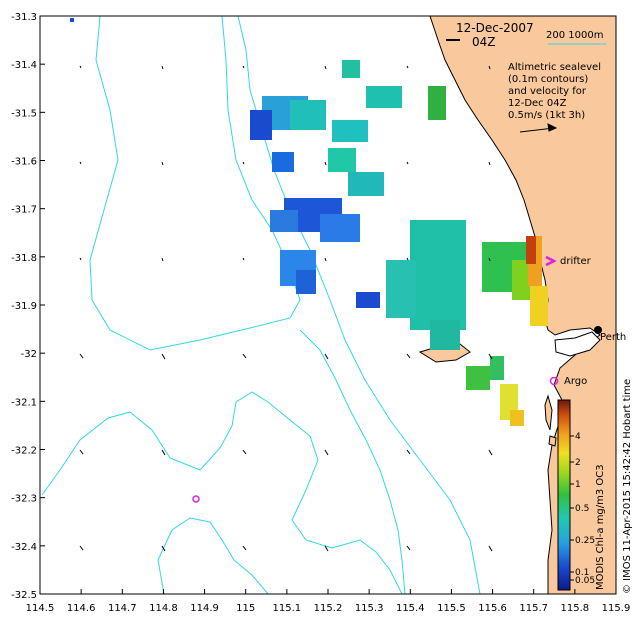 Image resolution: width=640 pixels, height=634 pixels. Describe the element at coordinates (564, 495) in the screenshot. I see `colorbar` at that location.